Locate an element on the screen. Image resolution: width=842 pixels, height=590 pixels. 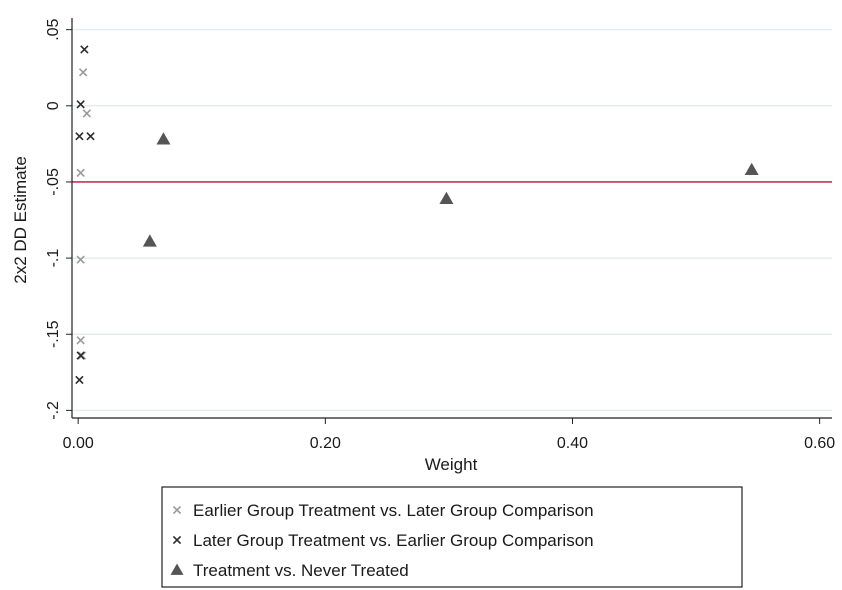
legend-label-2: Treatment vs. Never Treated is located at coordinates (301, 570).